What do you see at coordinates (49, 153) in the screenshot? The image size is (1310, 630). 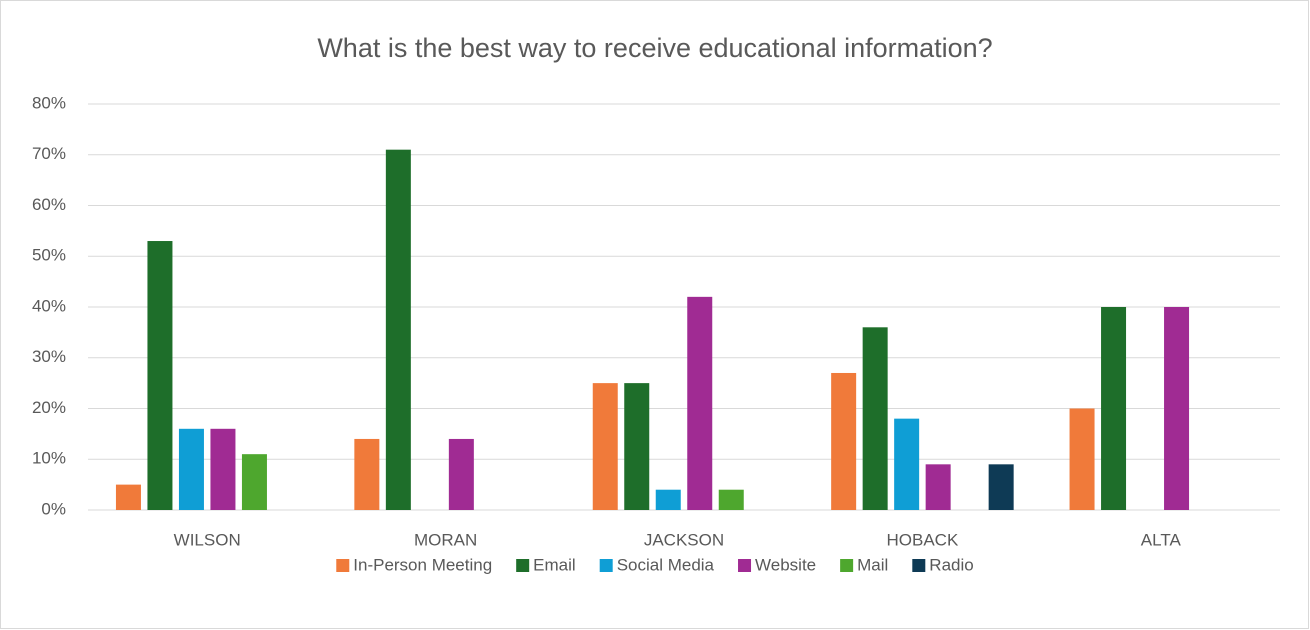 I see `y-tick-label: 70%` at bounding box center [49, 153].